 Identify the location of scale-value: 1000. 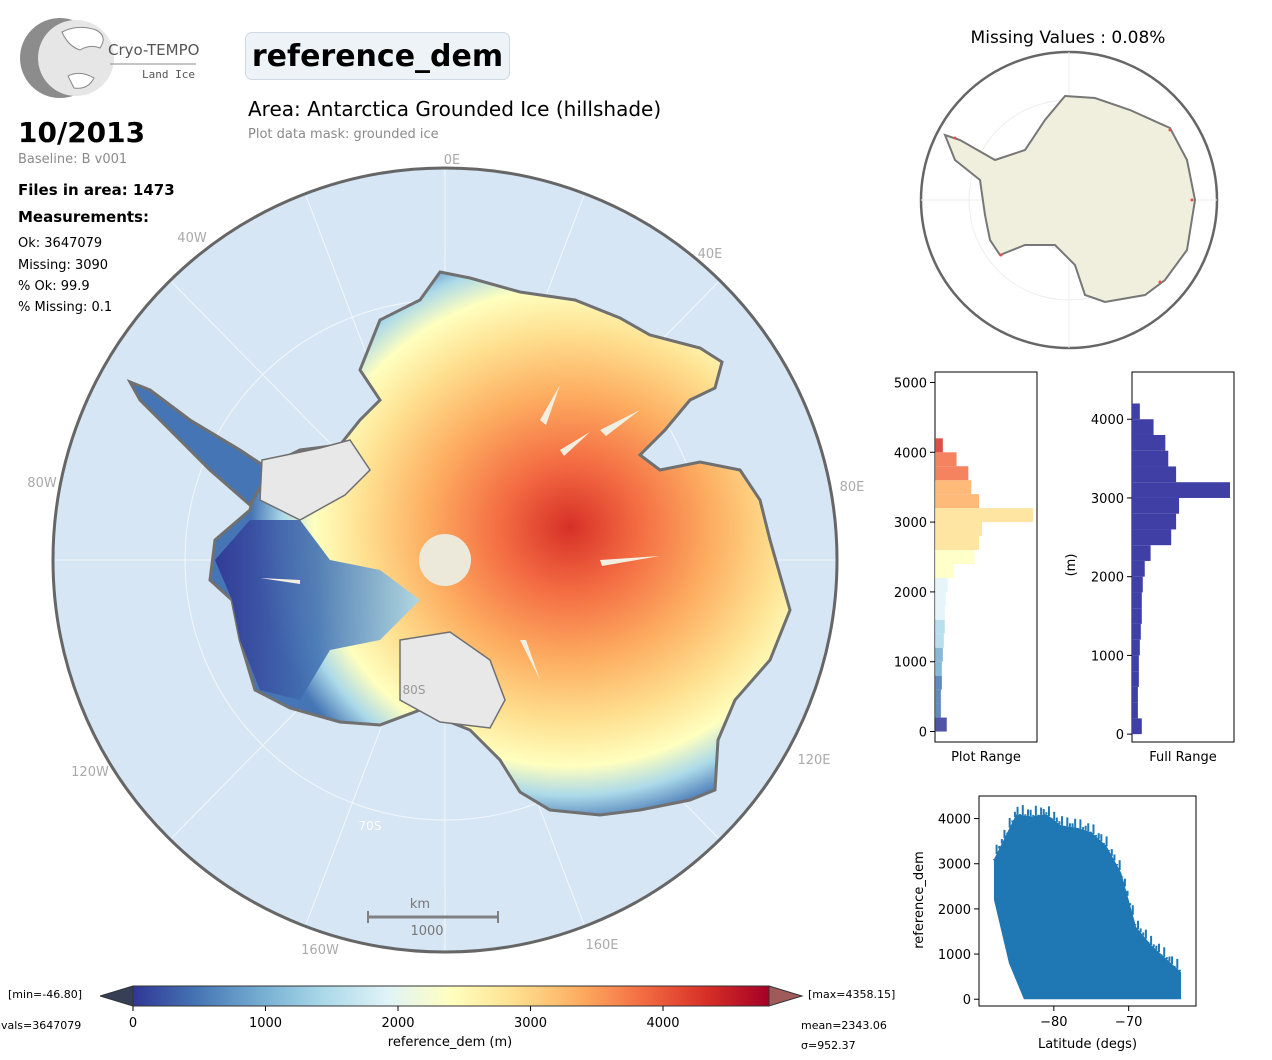
(426, 931).